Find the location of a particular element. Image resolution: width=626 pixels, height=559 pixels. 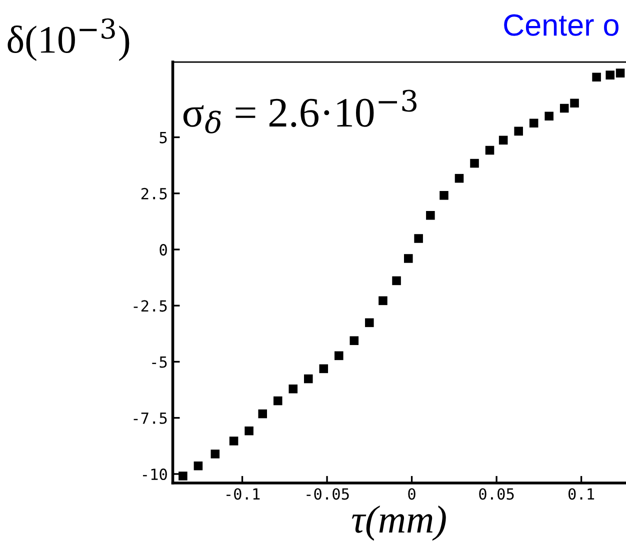

x-axis-title: τ(mm) is located at coordinates (399, 523).